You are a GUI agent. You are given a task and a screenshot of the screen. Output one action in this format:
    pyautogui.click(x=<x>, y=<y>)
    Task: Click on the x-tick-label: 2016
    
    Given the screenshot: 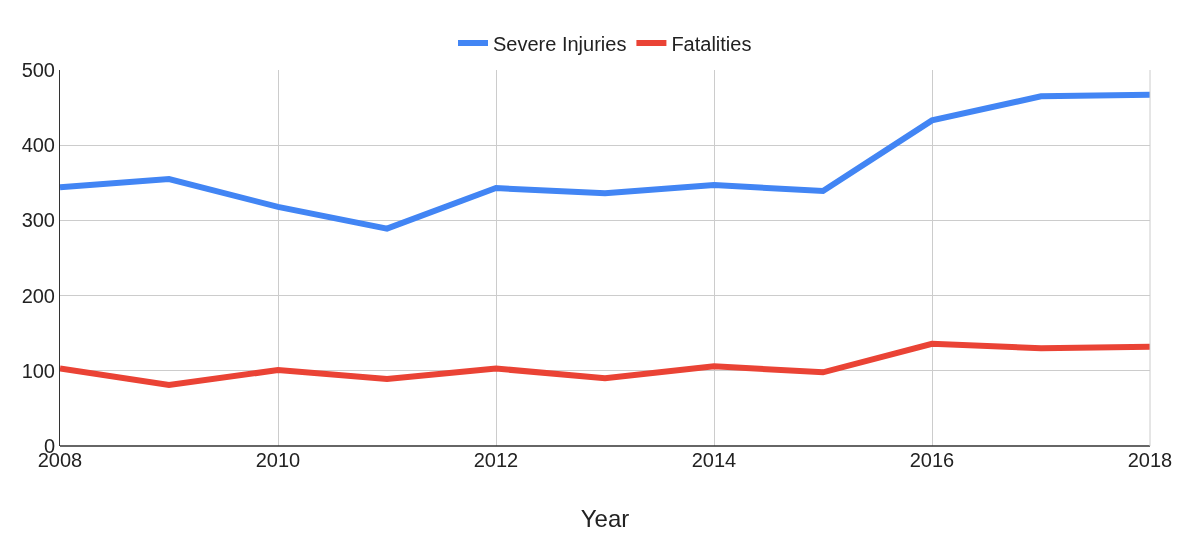 What is the action you would take?
    pyautogui.click(x=932, y=460)
    